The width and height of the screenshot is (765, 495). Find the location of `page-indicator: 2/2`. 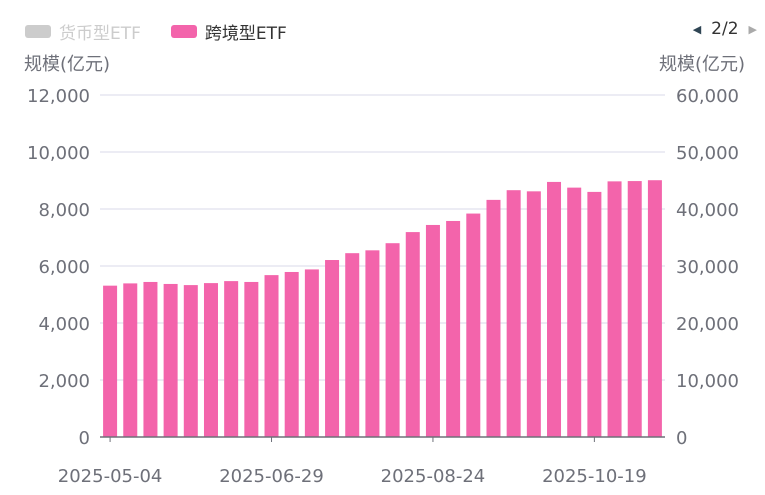

page-indicator: 2/2 is located at coordinates (725, 29).